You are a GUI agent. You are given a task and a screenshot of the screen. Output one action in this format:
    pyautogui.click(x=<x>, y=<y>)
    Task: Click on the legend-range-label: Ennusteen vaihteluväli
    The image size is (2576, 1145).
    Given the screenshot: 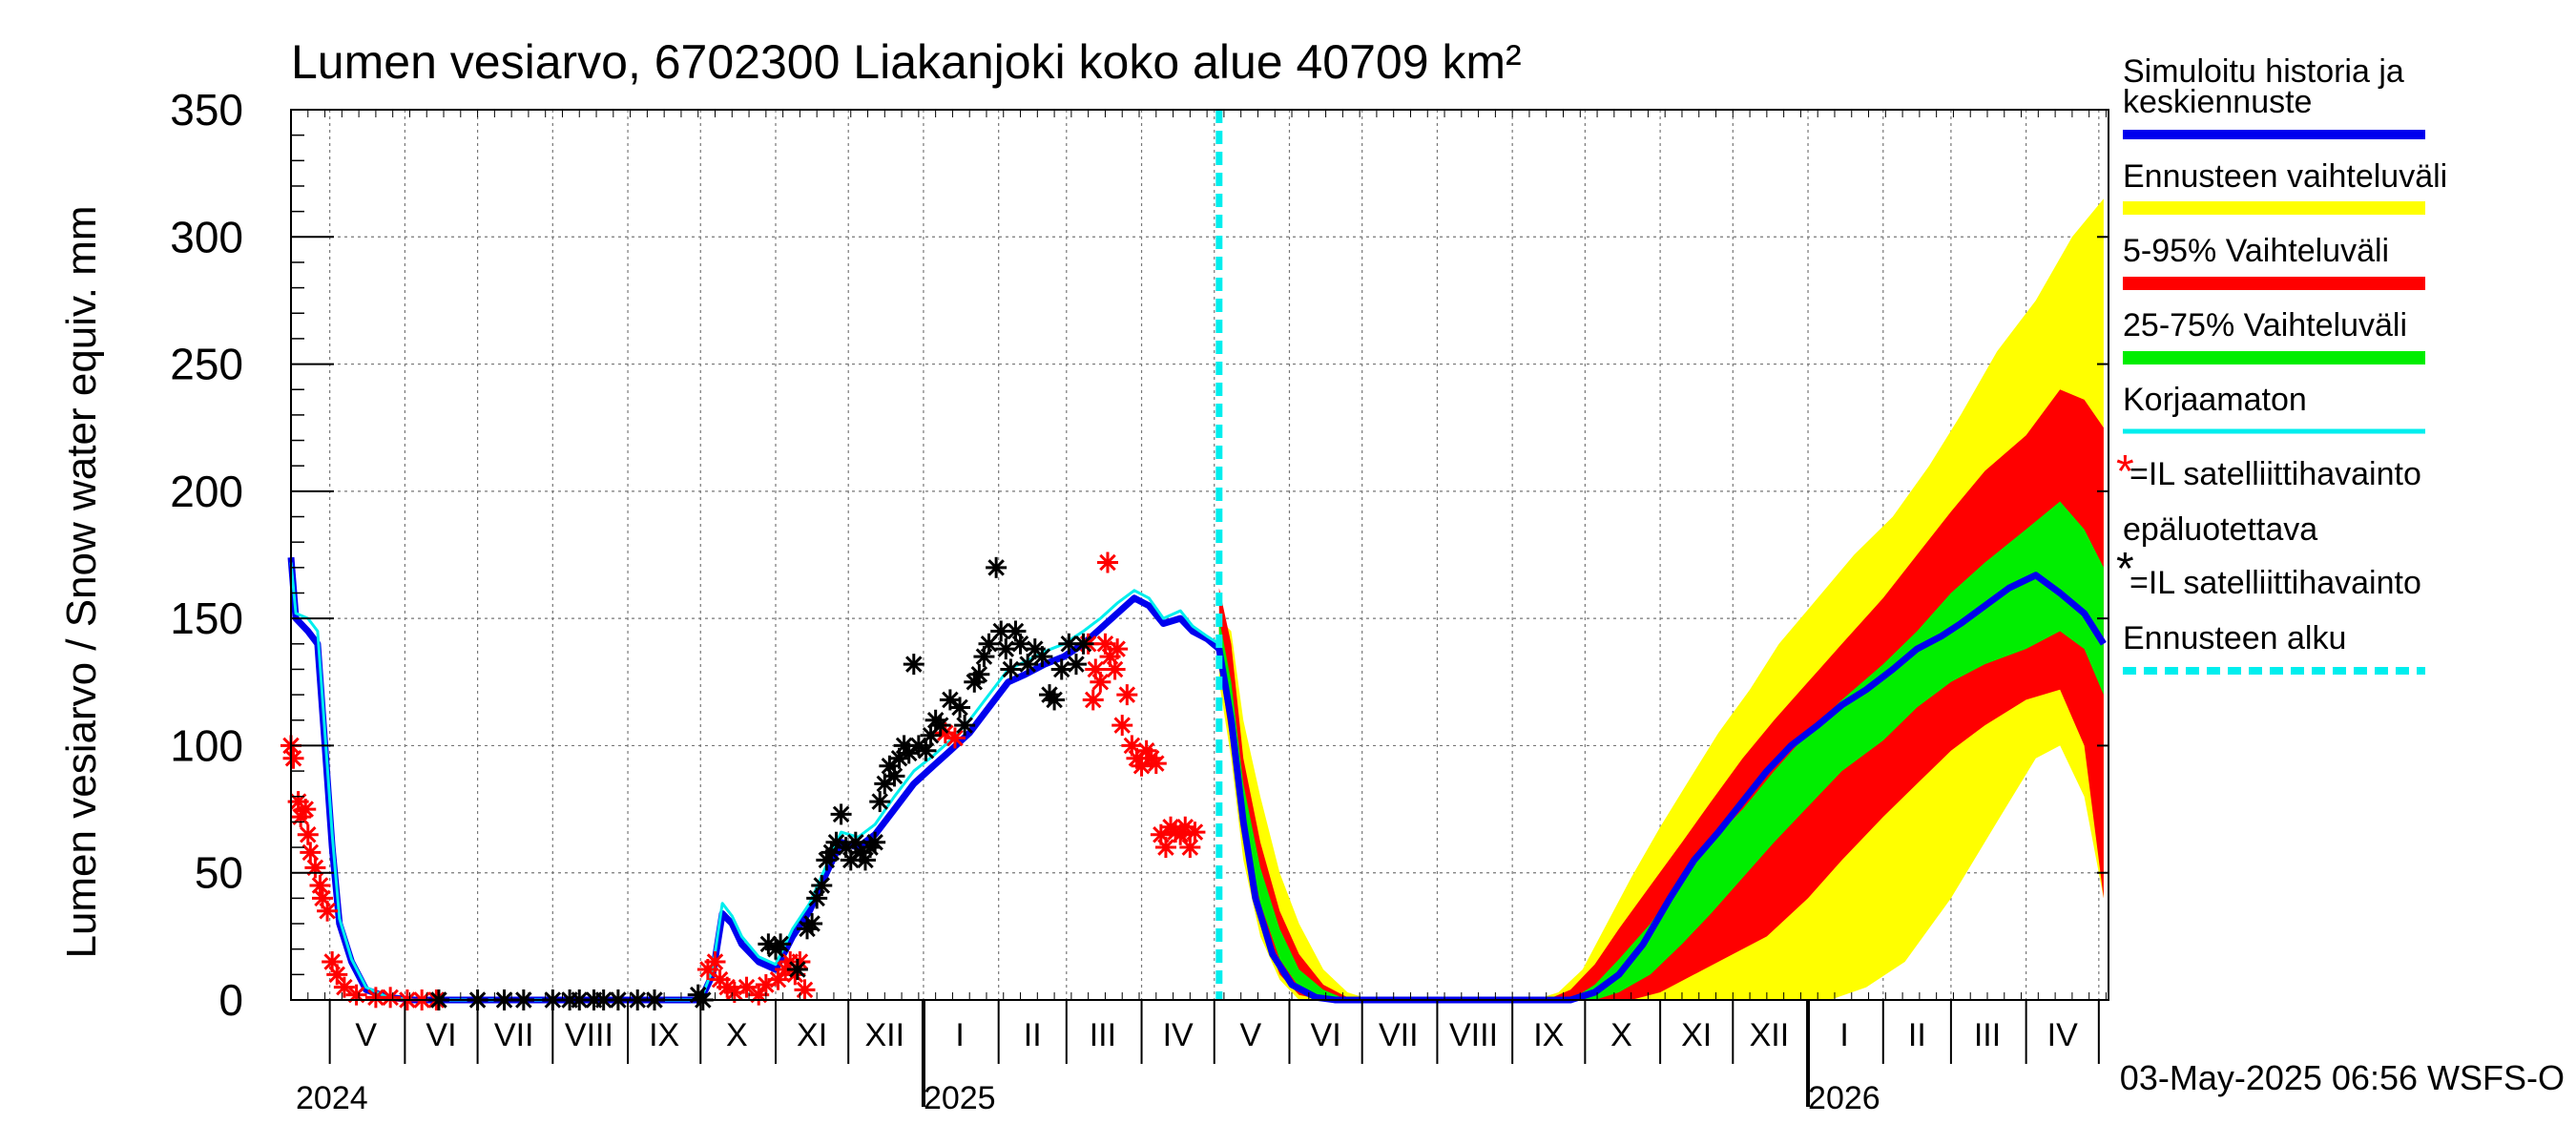 What is the action you would take?
    pyautogui.click(x=2285, y=177)
    